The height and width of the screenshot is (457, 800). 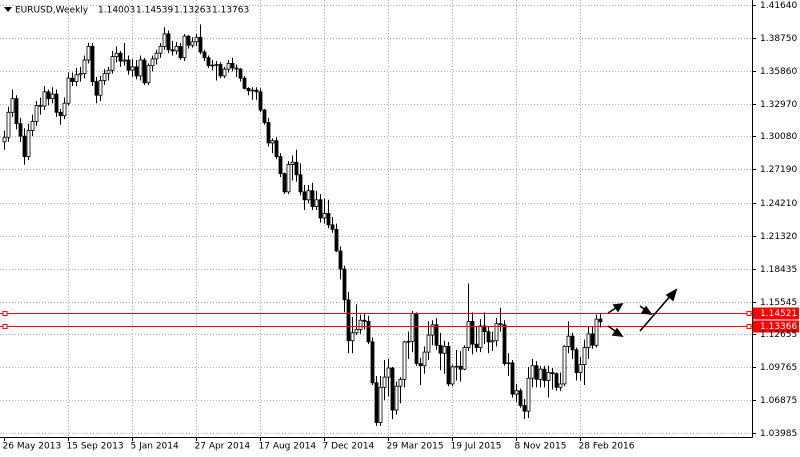 I want to click on y-tick-label: 1.03985, so click(x=778, y=434).